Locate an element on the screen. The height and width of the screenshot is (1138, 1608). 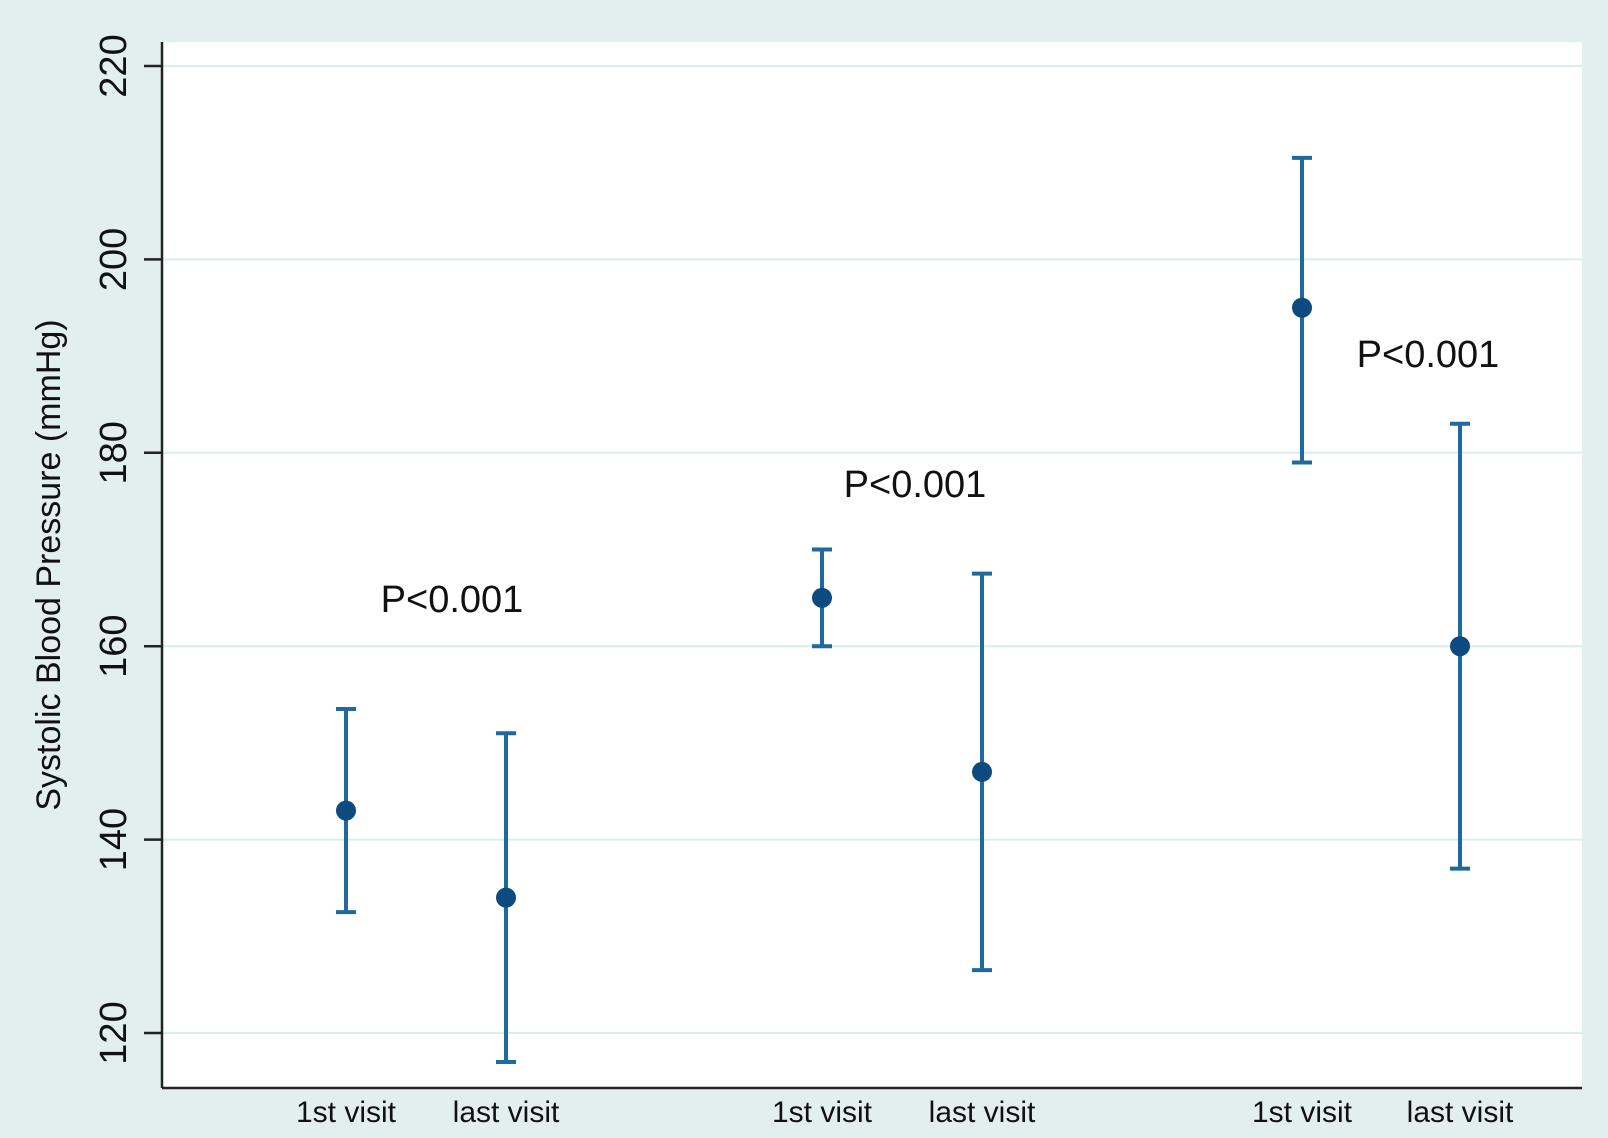
y-tick-label-200: 200 is located at coordinates (114, 259).